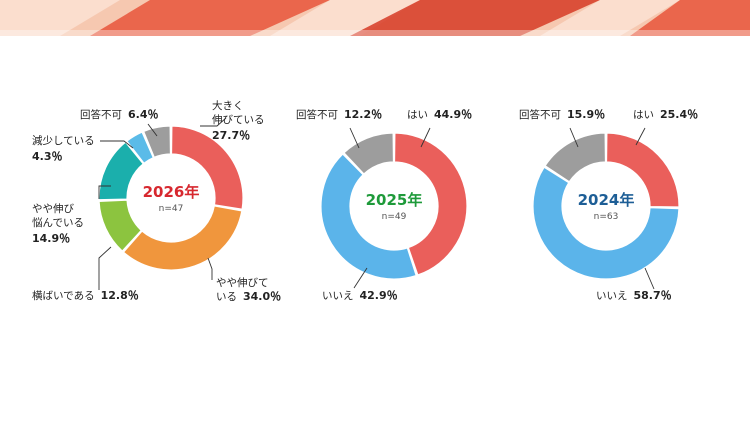 This screenshot has width=750, height=422. Describe the element at coordinates (606, 217) in the screenshot. I see `chart-sample-size: n=63` at that location.